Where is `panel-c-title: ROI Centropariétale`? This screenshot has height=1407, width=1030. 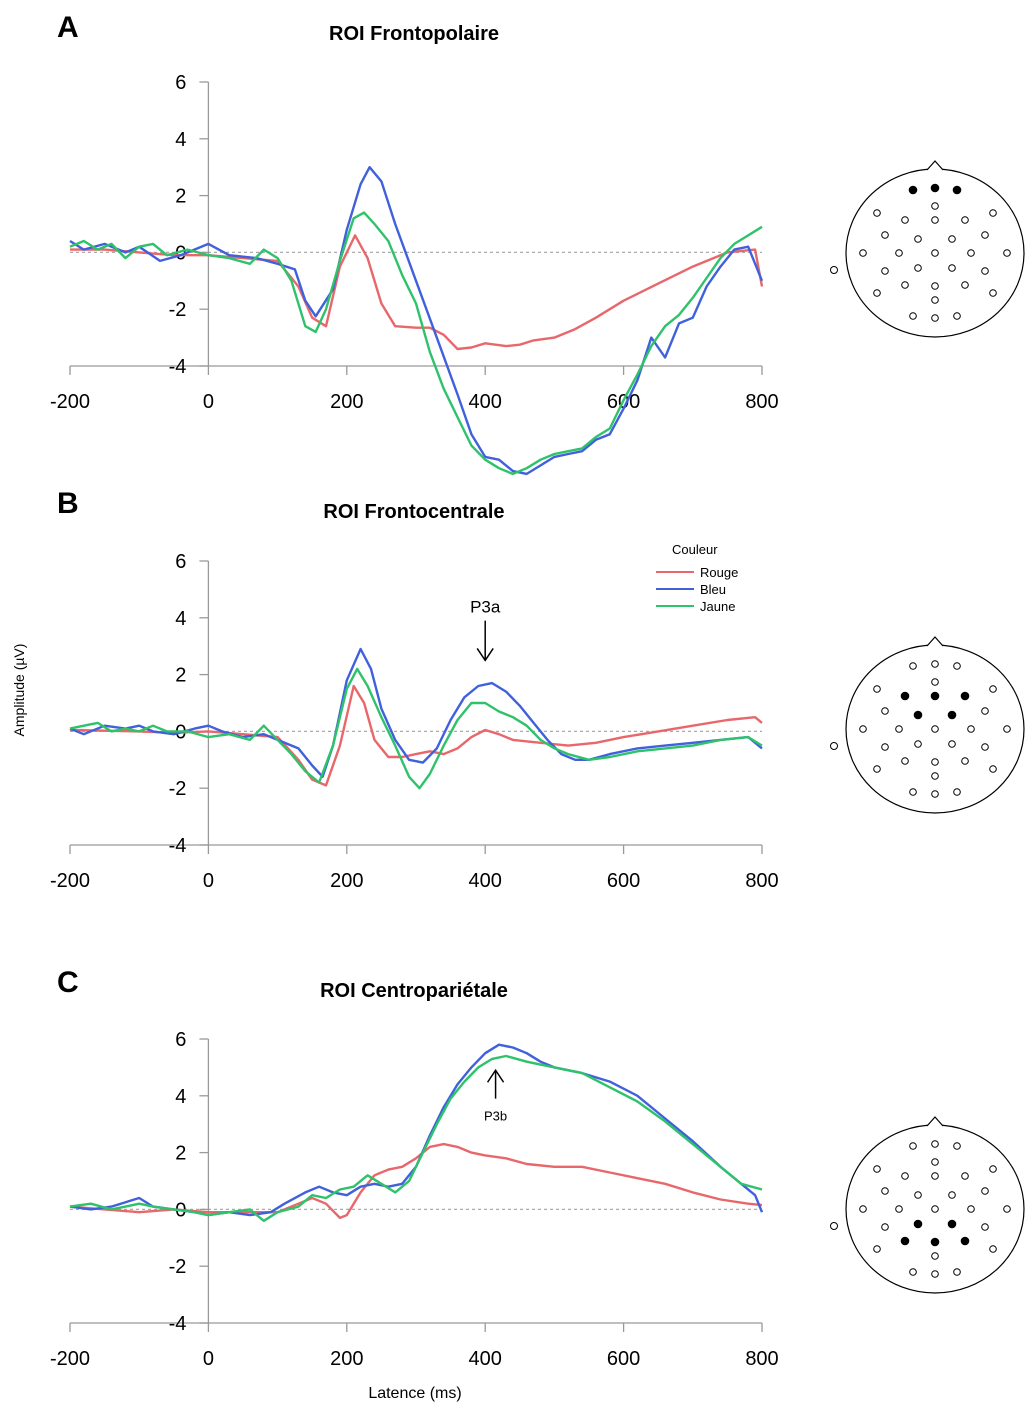 panel-c-title: ROI Centropariétale is located at coordinates (414, 991).